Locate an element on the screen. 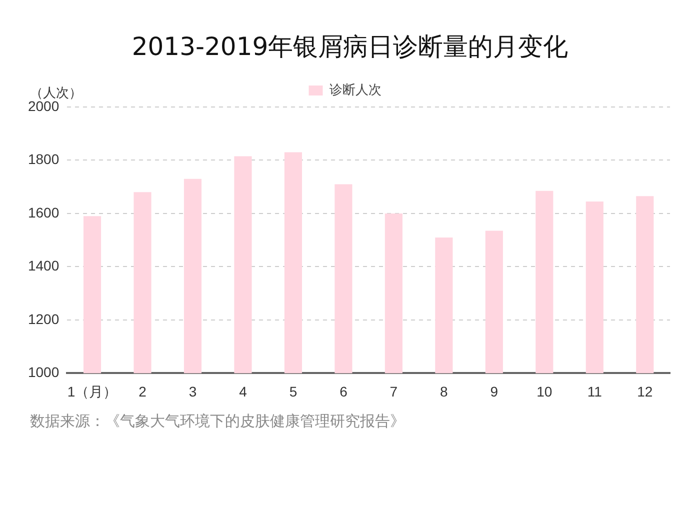  x-tick-label: 9 is located at coordinates (494, 391).